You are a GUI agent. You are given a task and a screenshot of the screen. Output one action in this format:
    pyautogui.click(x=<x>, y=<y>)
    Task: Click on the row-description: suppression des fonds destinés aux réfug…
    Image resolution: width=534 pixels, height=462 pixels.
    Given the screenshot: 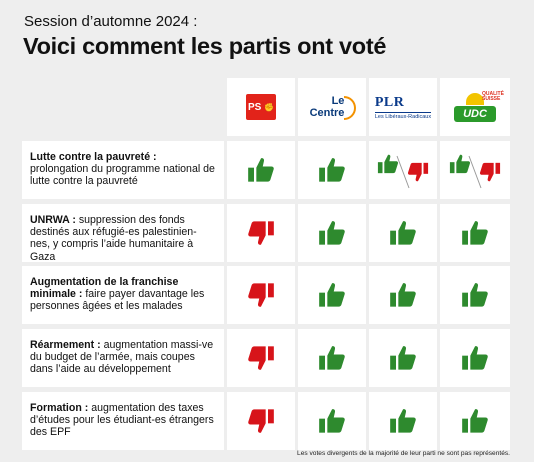 What is the action you would take?
    pyautogui.click(x=113, y=238)
    